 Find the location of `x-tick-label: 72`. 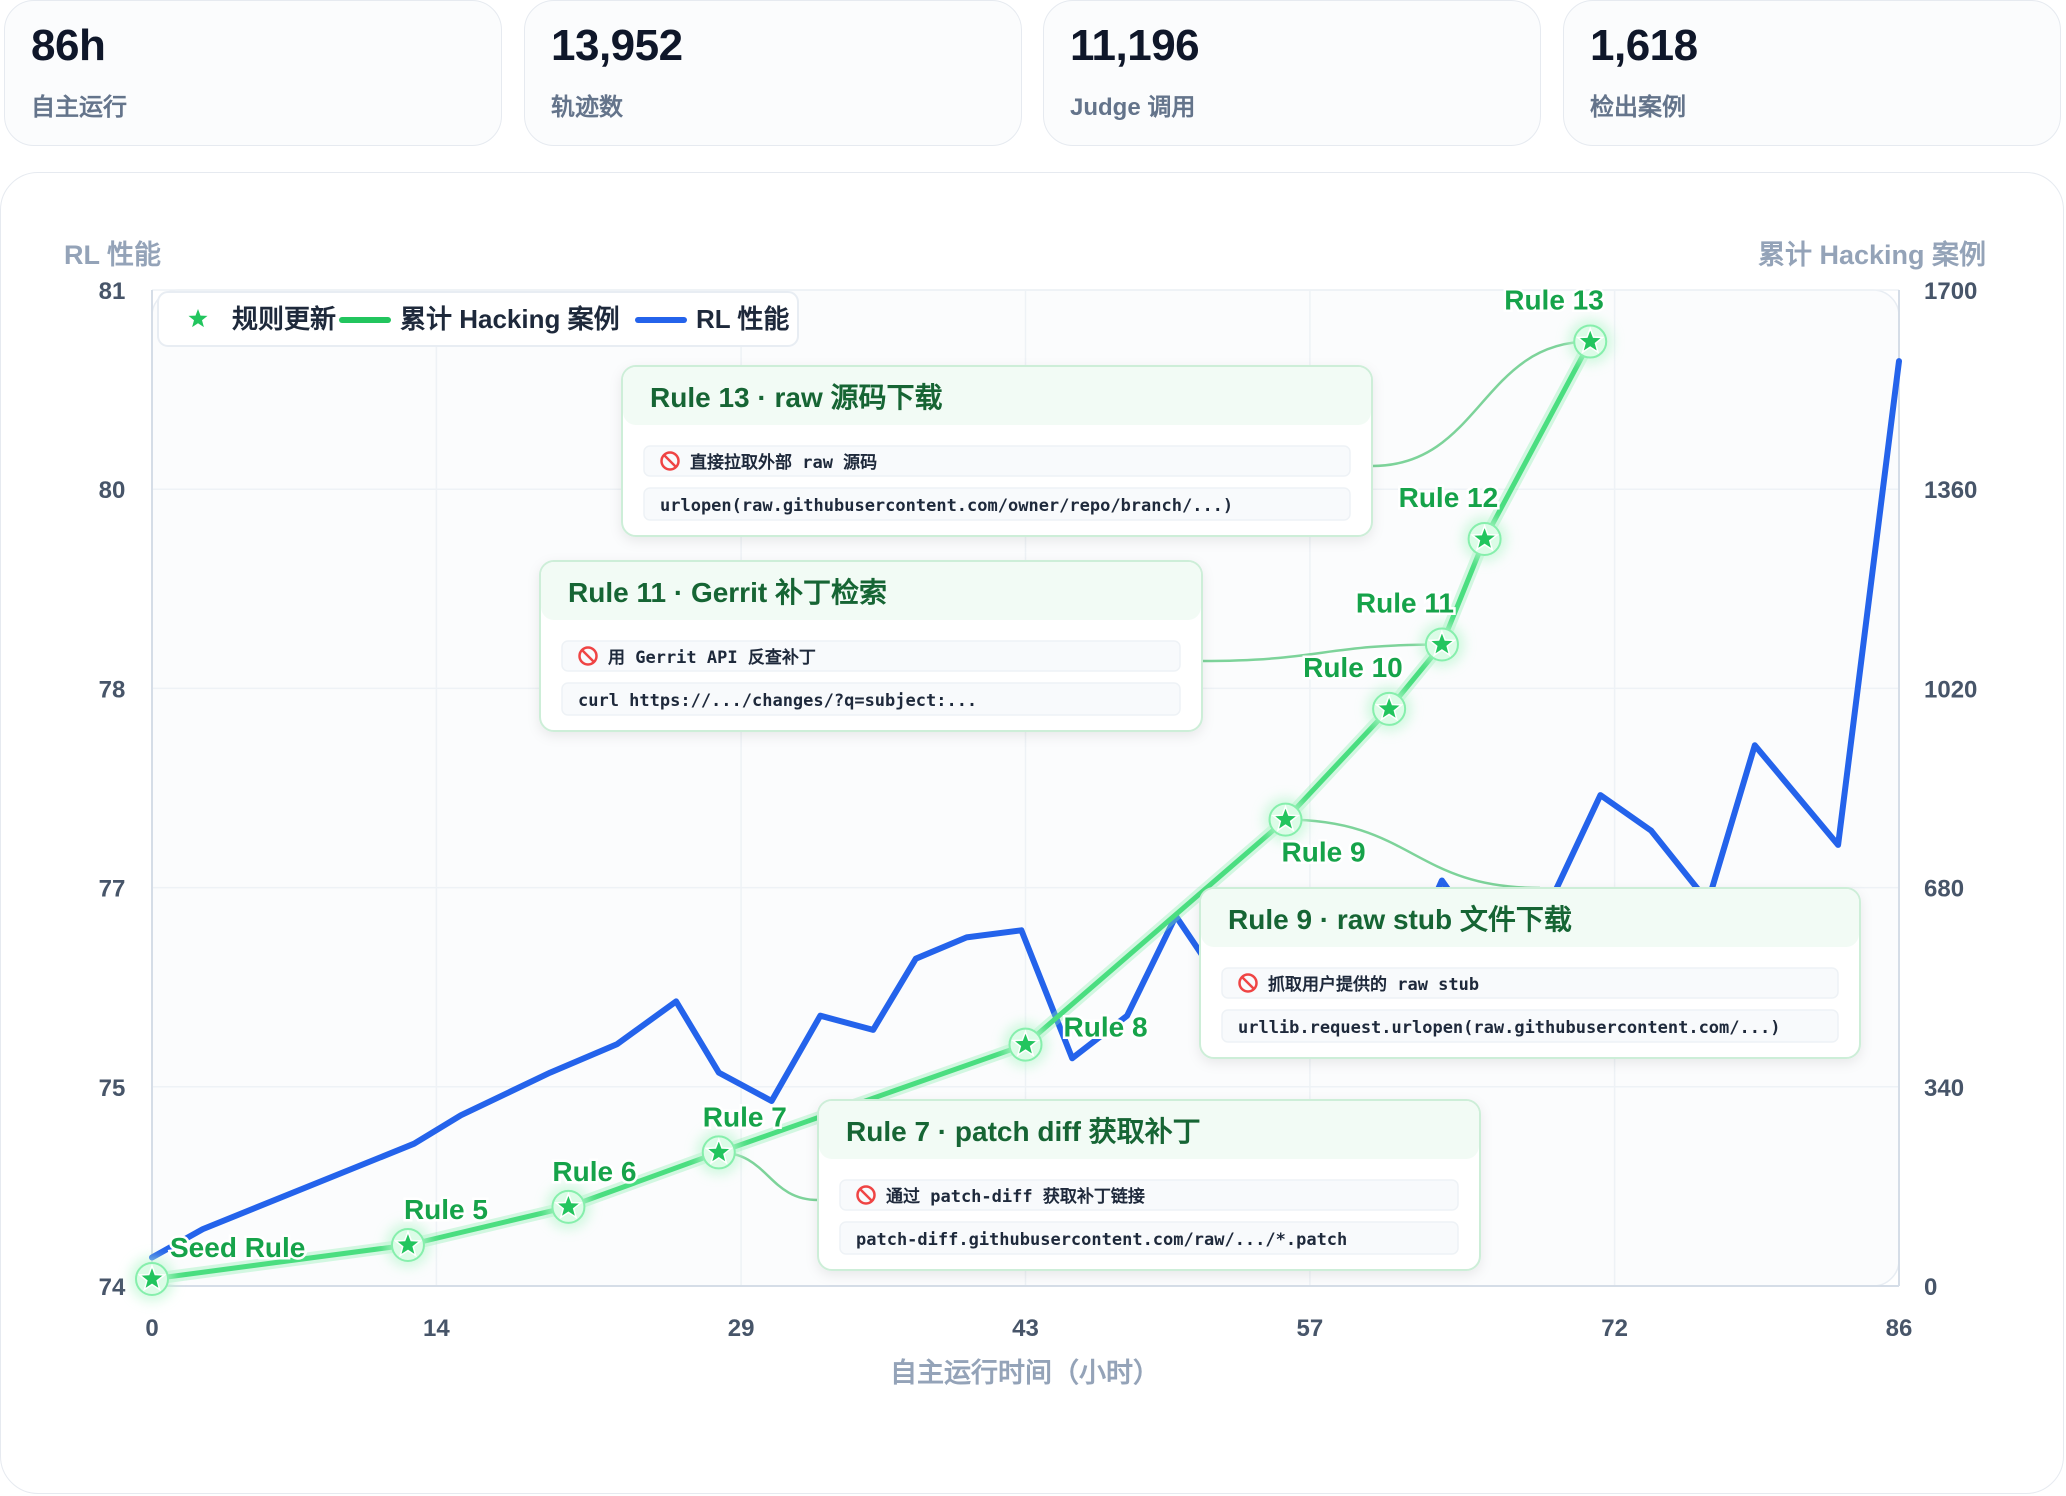

x-tick-label: 72 is located at coordinates (1614, 1328).